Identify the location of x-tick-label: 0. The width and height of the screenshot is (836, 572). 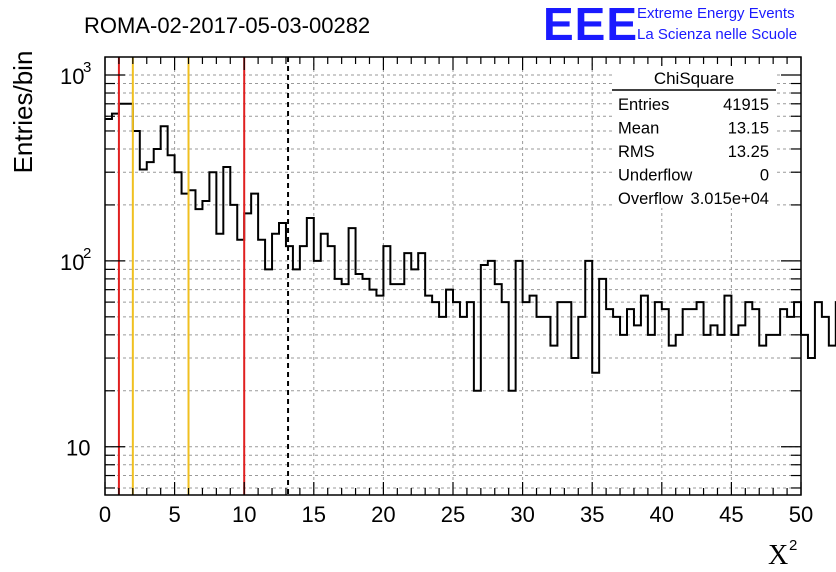
(105, 514).